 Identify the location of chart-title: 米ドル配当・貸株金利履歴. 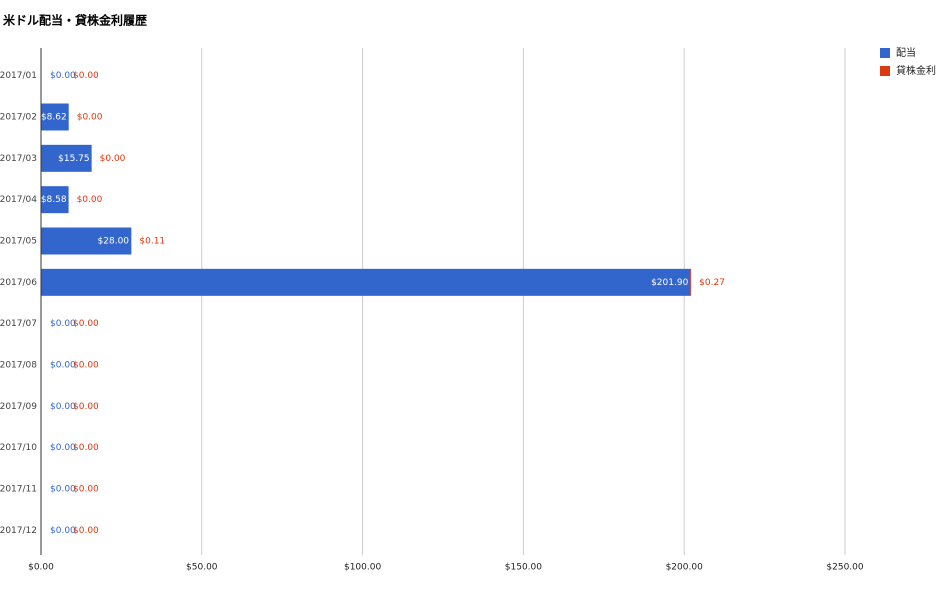
(75, 20).